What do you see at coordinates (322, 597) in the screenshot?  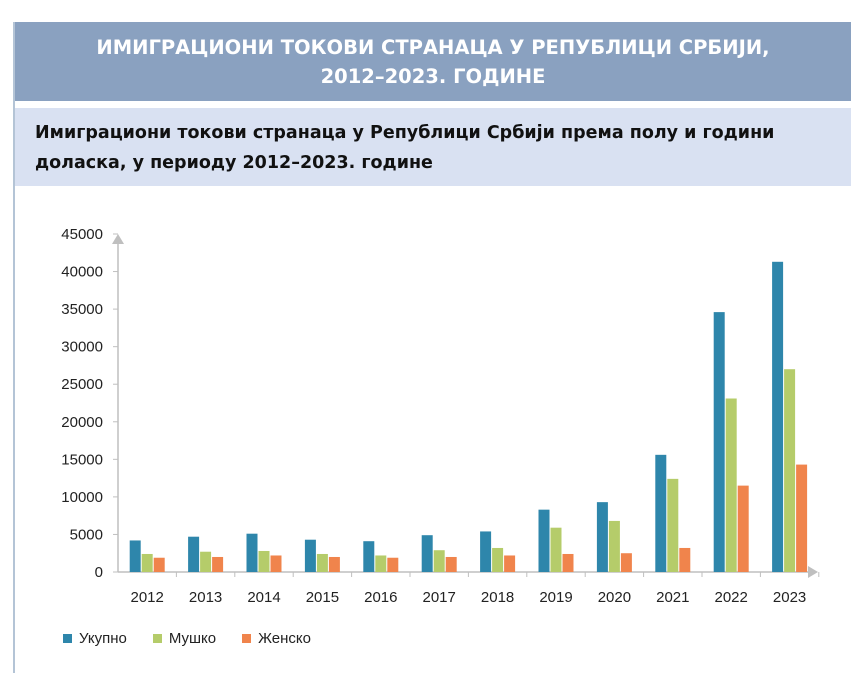 I see `x-tick-label: 2015` at bounding box center [322, 597].